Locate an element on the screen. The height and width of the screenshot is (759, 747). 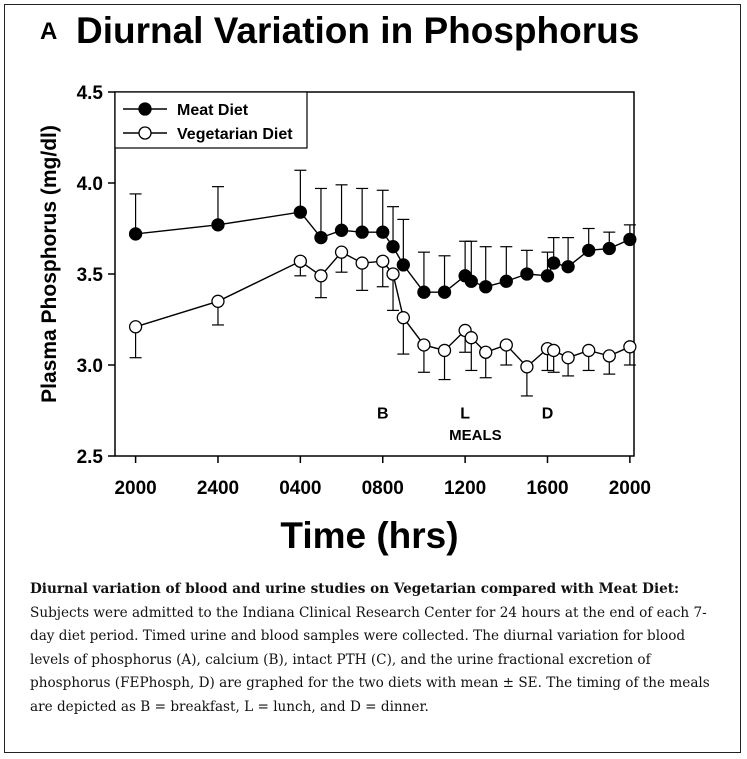
x-tick-label: 2400 is located at coordinates (218, 488).